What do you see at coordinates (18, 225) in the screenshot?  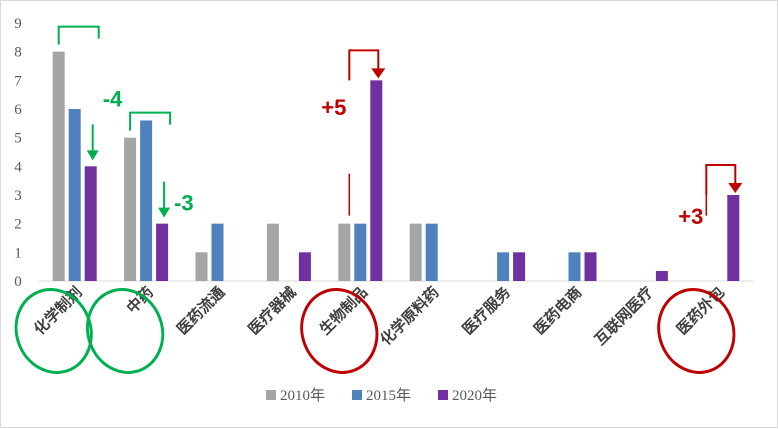 I see `y-tick-label: 2` at bounding box center [18, 225].